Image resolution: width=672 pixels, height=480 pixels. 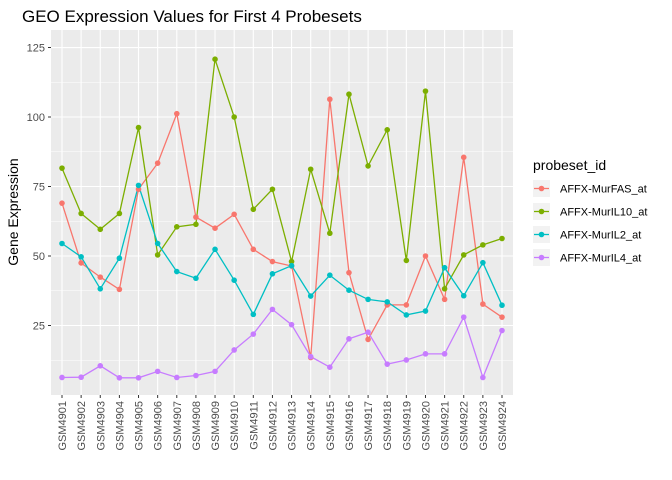 I want to click on y-tick-label: 25, so click(x=39, y=327).